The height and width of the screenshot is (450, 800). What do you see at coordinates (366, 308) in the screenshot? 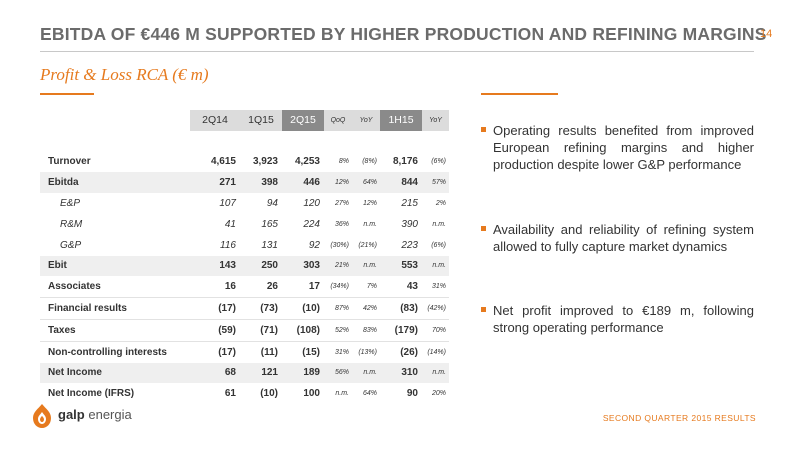
I see `cell-yoy: 42%` at bounding box center [366, 308].